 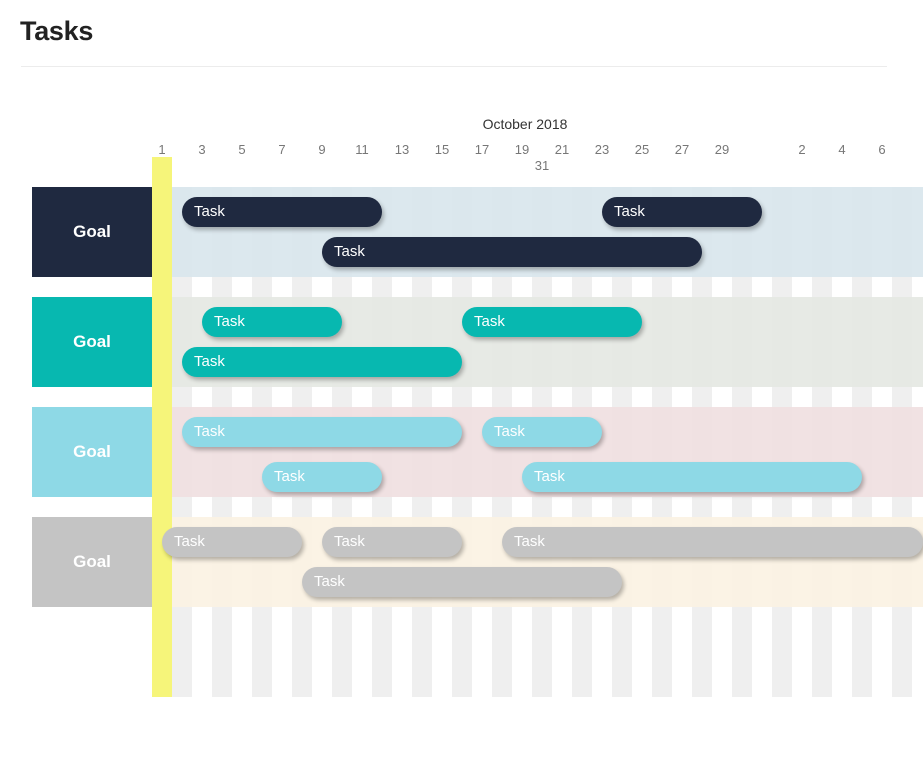 I want to click on day-tick-label: 23, so click(x=602, y=149).